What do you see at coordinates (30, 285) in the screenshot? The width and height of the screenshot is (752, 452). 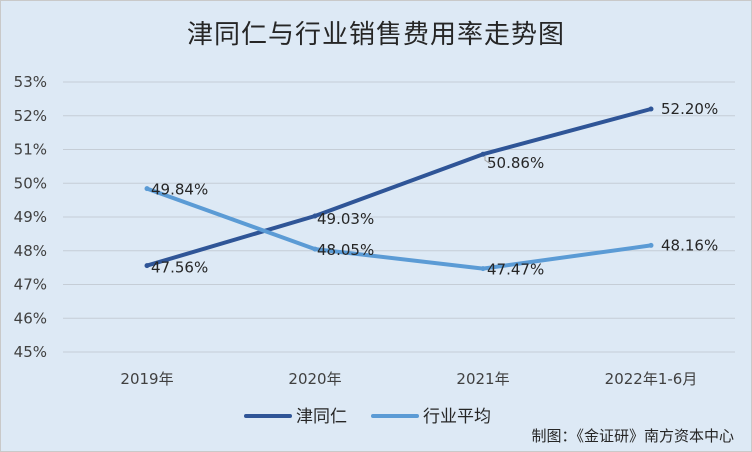 I see `y-tick-label: 47%` at bounding box center [30, 285].